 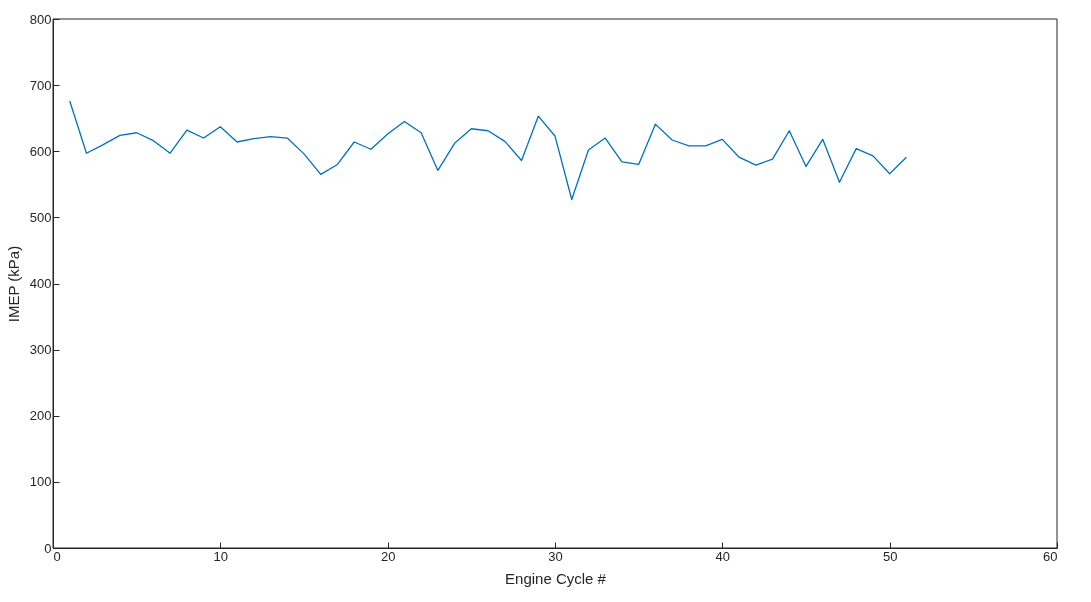 I want to click on y-tick-label: 300, so click(x=40, y=350).